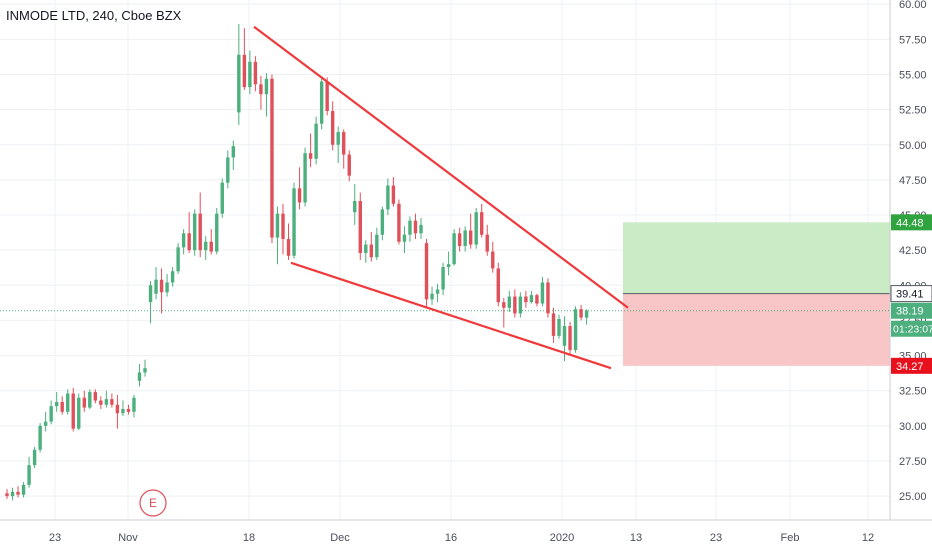 The width and height of the screenshot is (932, 555). I want to click on price-axis-tick-label: 27.50, so click(913, 462).